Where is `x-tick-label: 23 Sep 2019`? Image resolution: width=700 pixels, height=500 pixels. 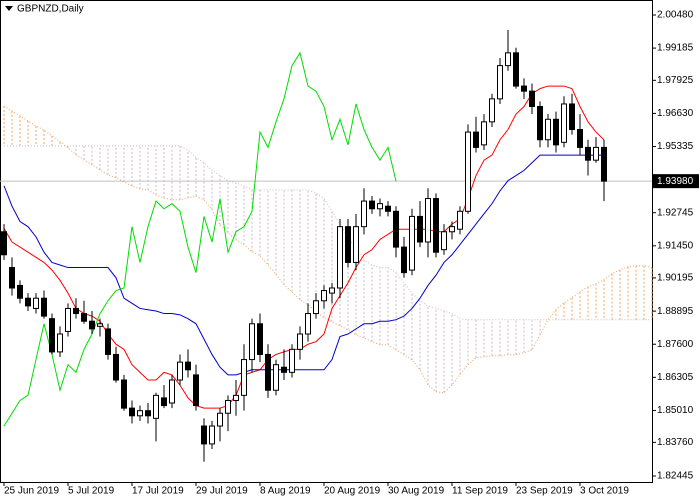 x-tick-label: 23 Sep 2019 is located at coordinates (544, 491).